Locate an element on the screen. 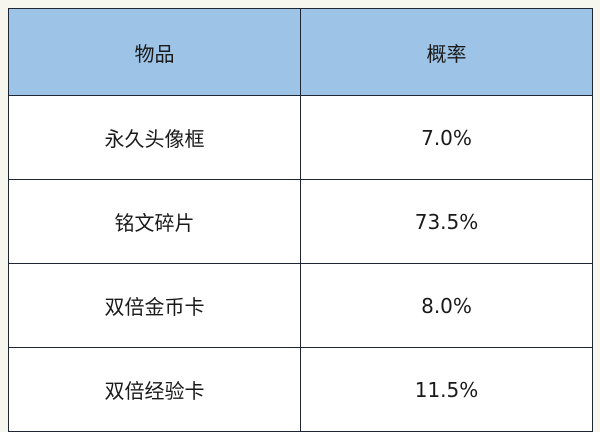 This screenshot has height=432, width=600. item-probability: 7.0% is located at coordinates (446, 137).